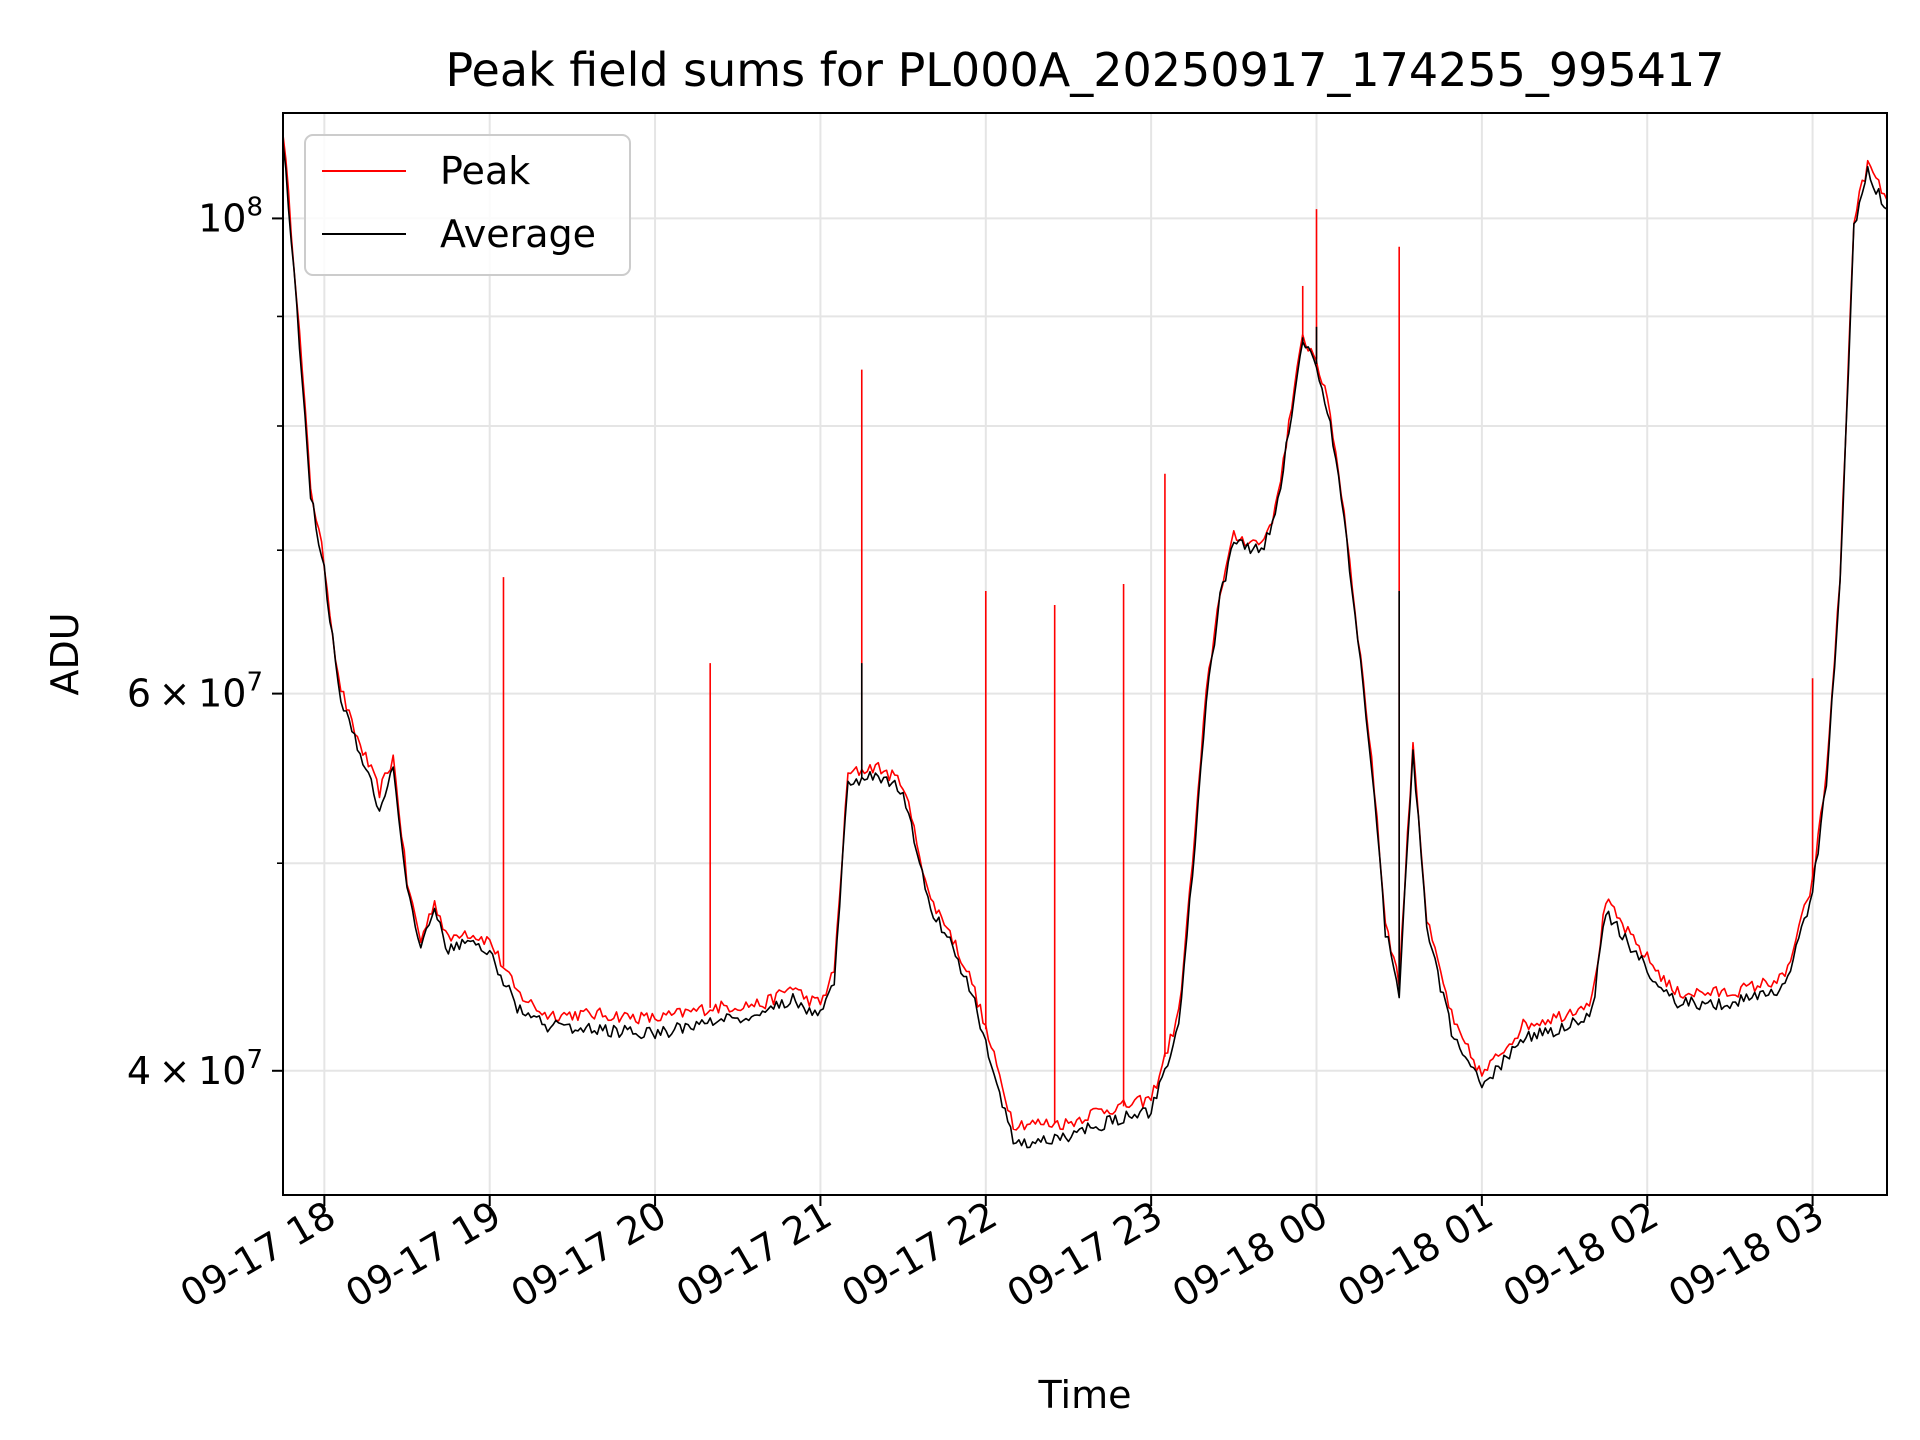 Image resolution: width=1920 pixels, height=1440 pixels. What do you see at coordinates (467, 205) in the screenshot?
I see `legend: Peak Average` at bounding box center [467, 205].